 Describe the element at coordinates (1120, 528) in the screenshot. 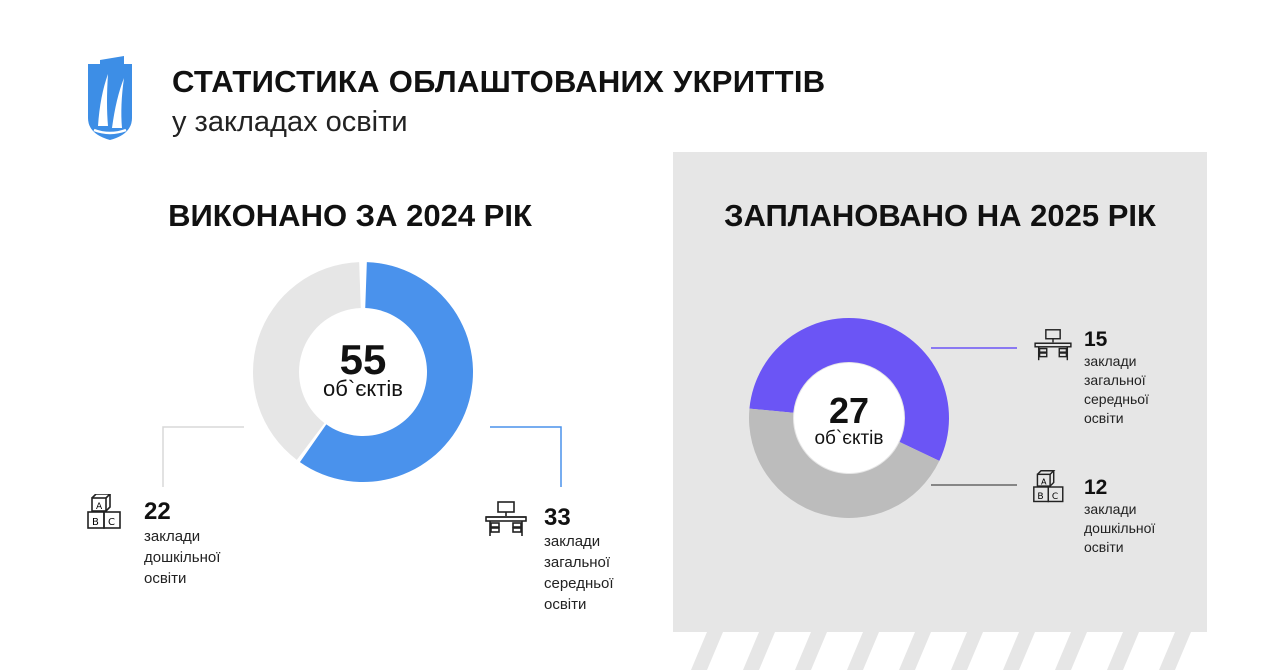

I see `preschool-2025-label: заклади дошкільної освіти` at that location.